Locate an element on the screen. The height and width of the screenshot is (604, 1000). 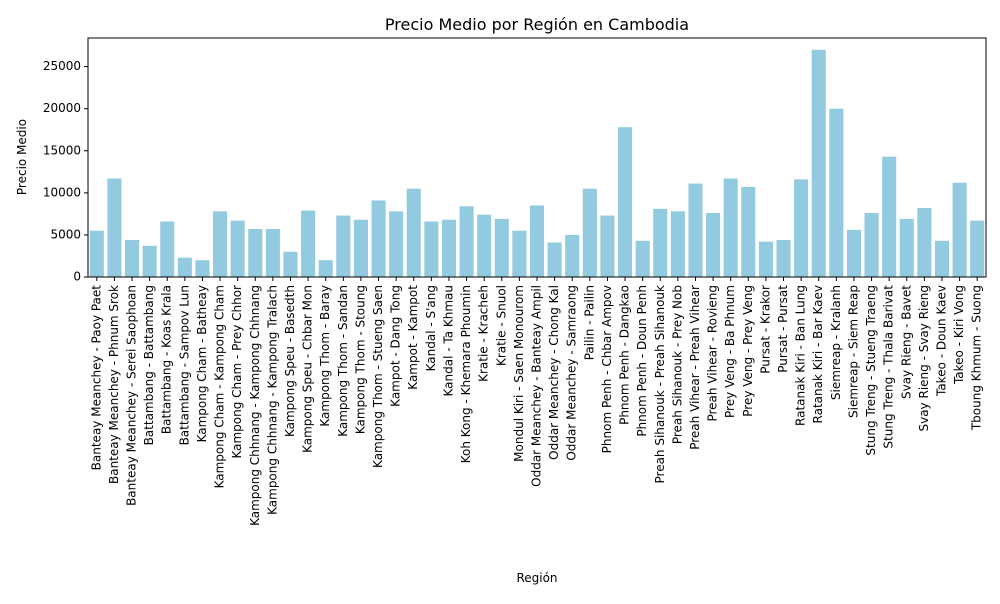
x-tick-label: Takeo - Kiri Vong is located at coordinates (959, 335).